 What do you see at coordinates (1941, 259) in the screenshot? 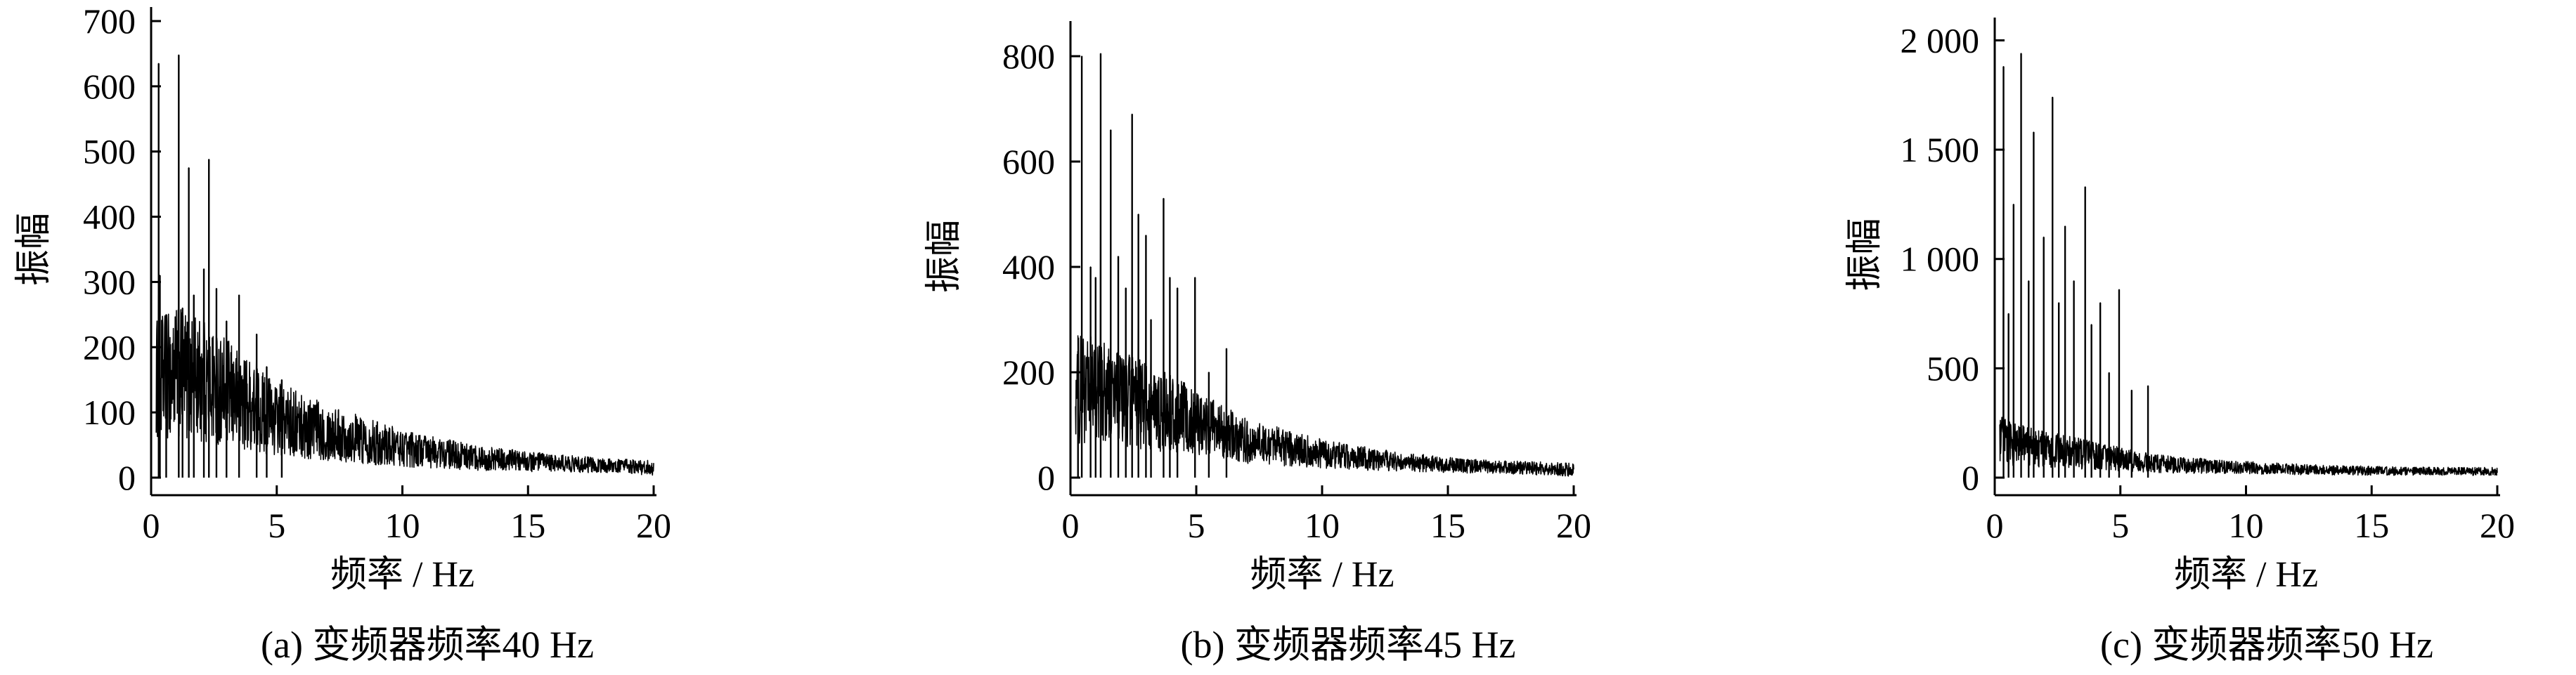
I see `y-tick-label: 1 000` at bounding box center [1941, 259].